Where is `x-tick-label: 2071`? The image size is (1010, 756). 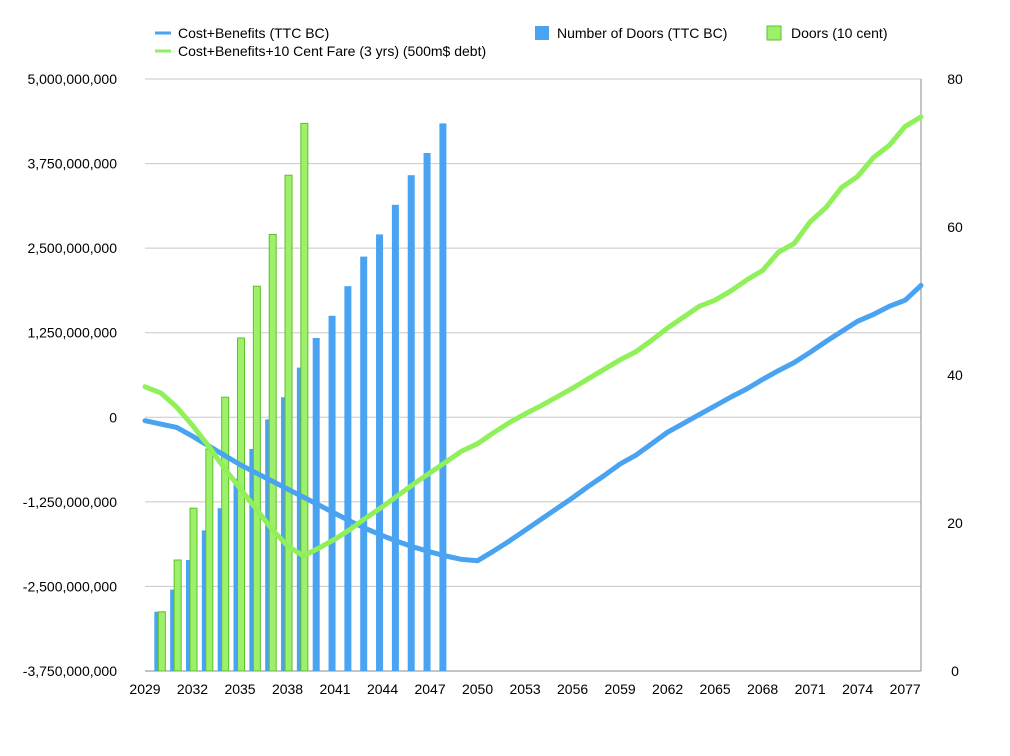 x-tick-label: 2071 is located at coordinates (810, 689).